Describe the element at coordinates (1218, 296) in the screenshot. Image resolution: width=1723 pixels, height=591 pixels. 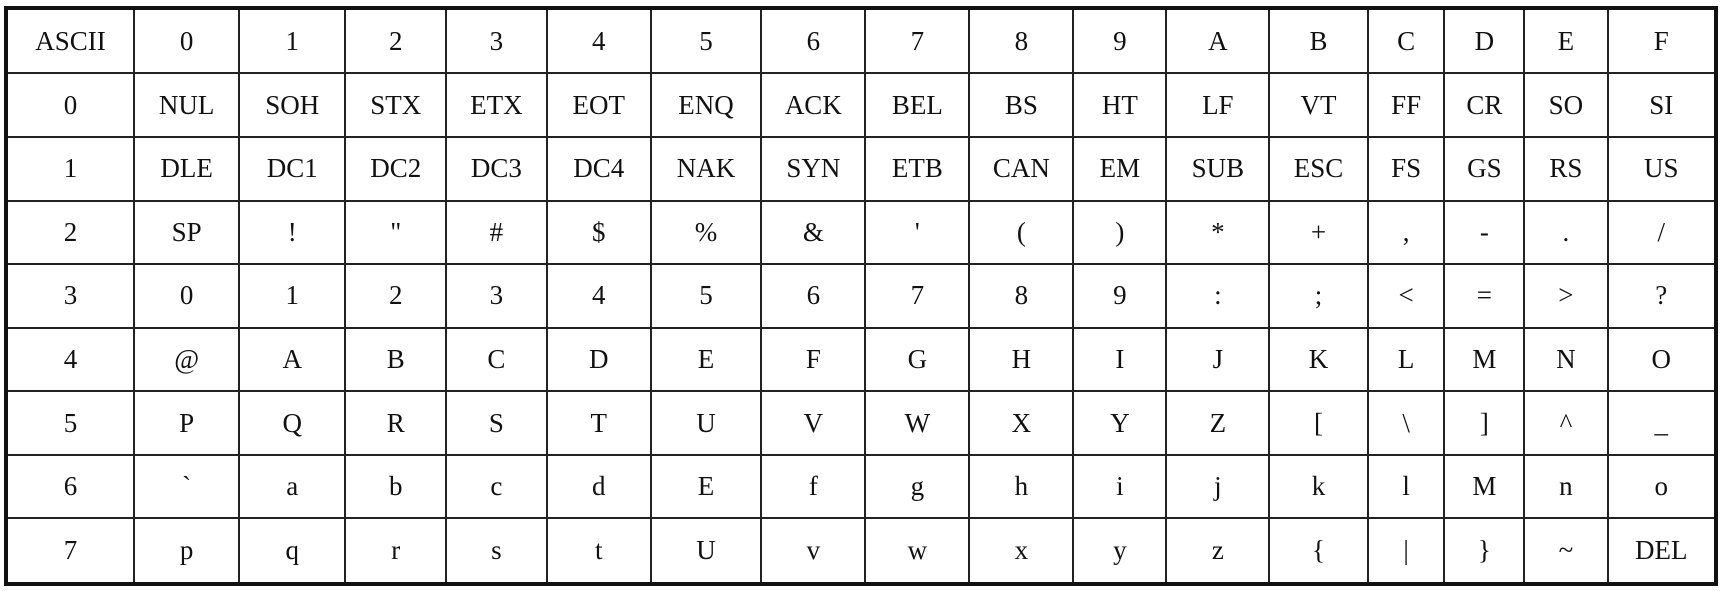
I see `table-cell: :` at that location.